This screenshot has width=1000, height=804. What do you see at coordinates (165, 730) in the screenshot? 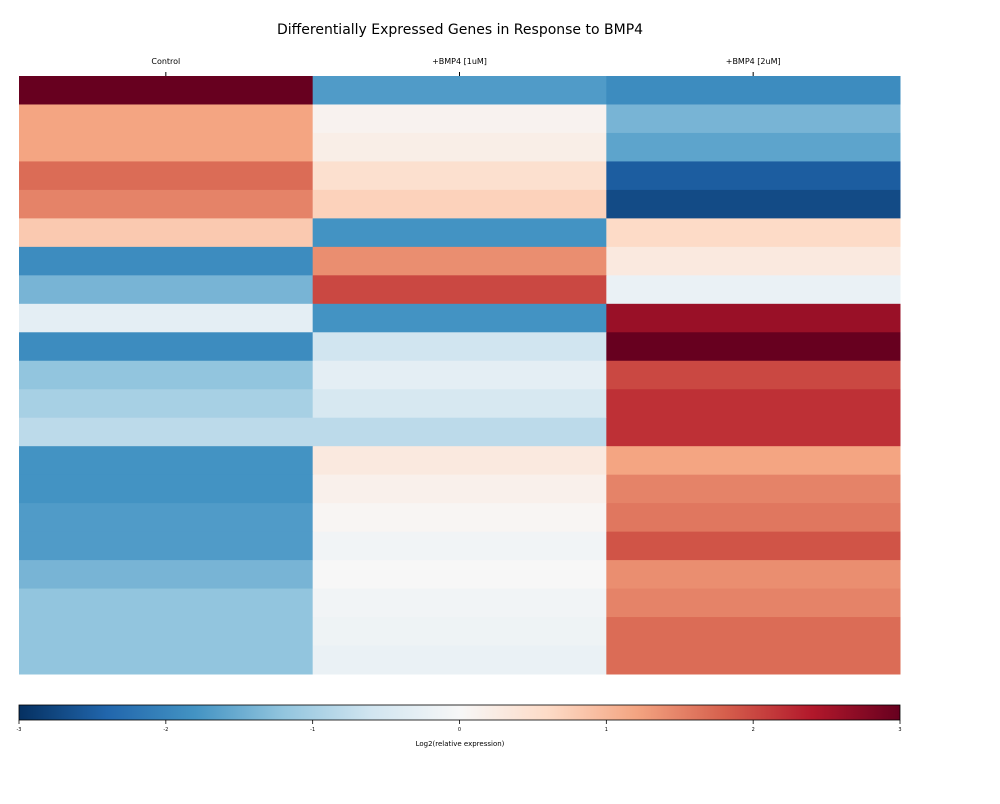
I see `colorbar-tick-label: -2` at bounding box center [165, 730].